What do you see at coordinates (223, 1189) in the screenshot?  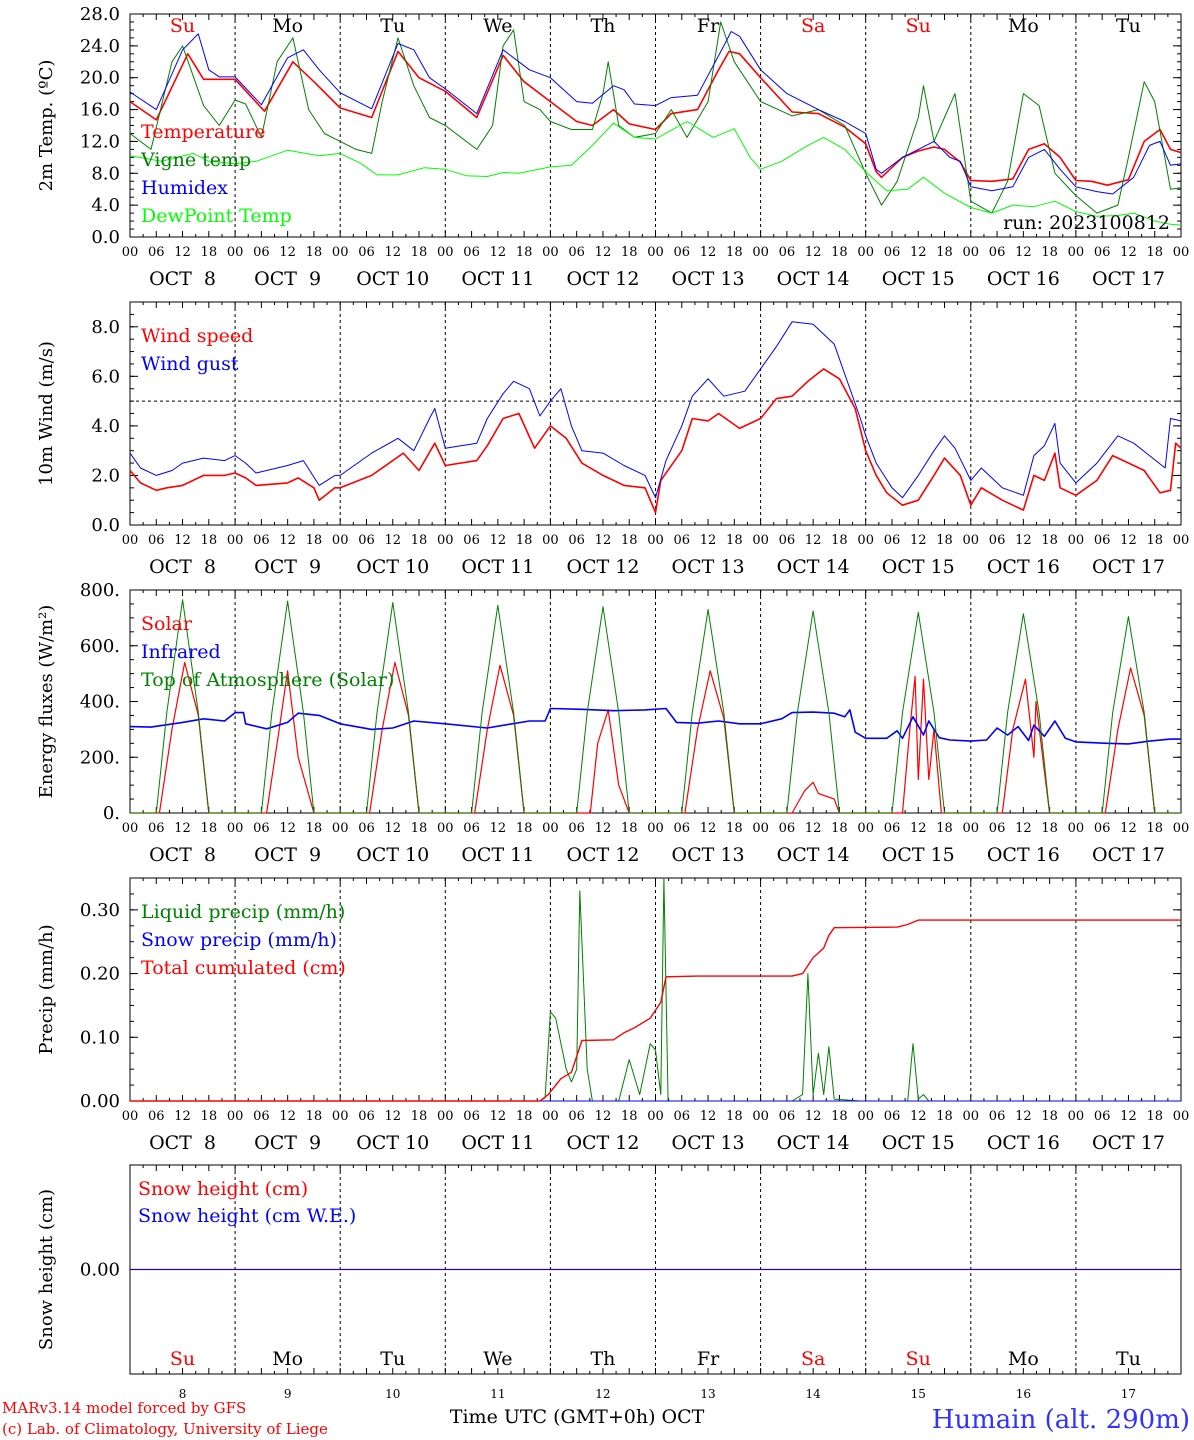 I see `legend-entry: Snow height (cm)` at bounding box center [223, 1189].